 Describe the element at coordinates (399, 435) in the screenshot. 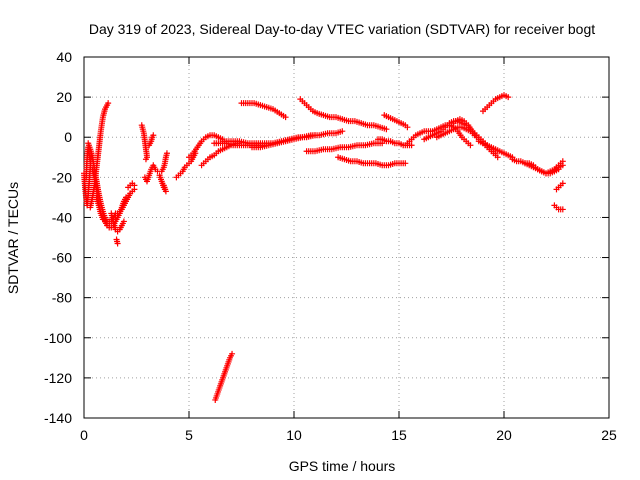

I see `x-tick-label: 15` at that location.